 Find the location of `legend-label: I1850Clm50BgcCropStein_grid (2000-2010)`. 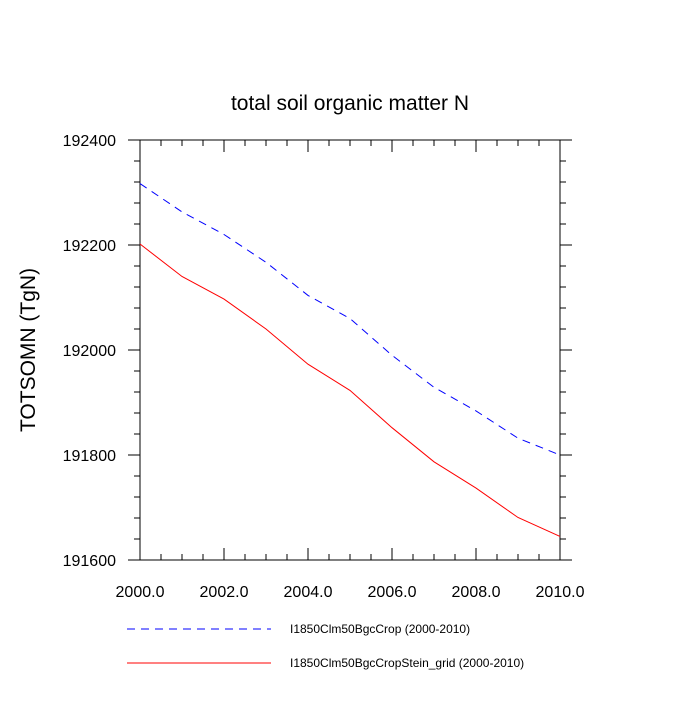

legend-label: I1850Clm50BgcCropStein_grid (2000-2010) is located at coordinates (407, 663).